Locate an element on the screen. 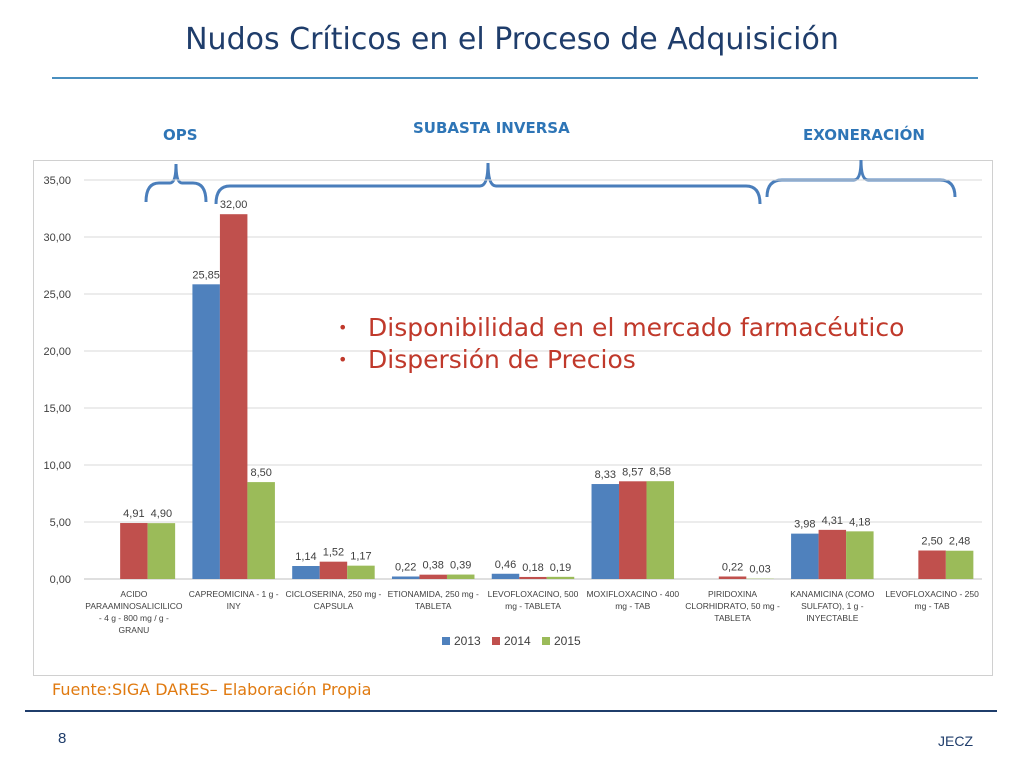 The height and width of the screenshot is (768, 1024). bar-value-label: 0,38 is located at coordinates (433, 566).